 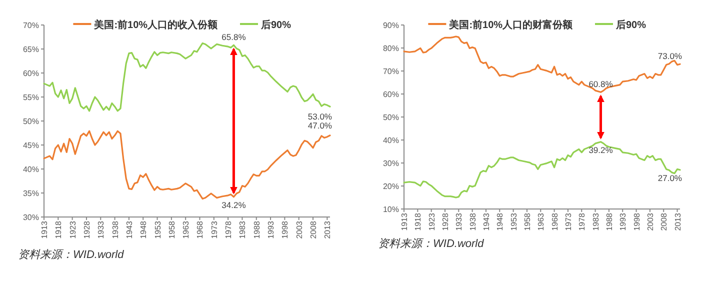 I want to click on y-tick-label: 65%, so click(x=30, y=49).